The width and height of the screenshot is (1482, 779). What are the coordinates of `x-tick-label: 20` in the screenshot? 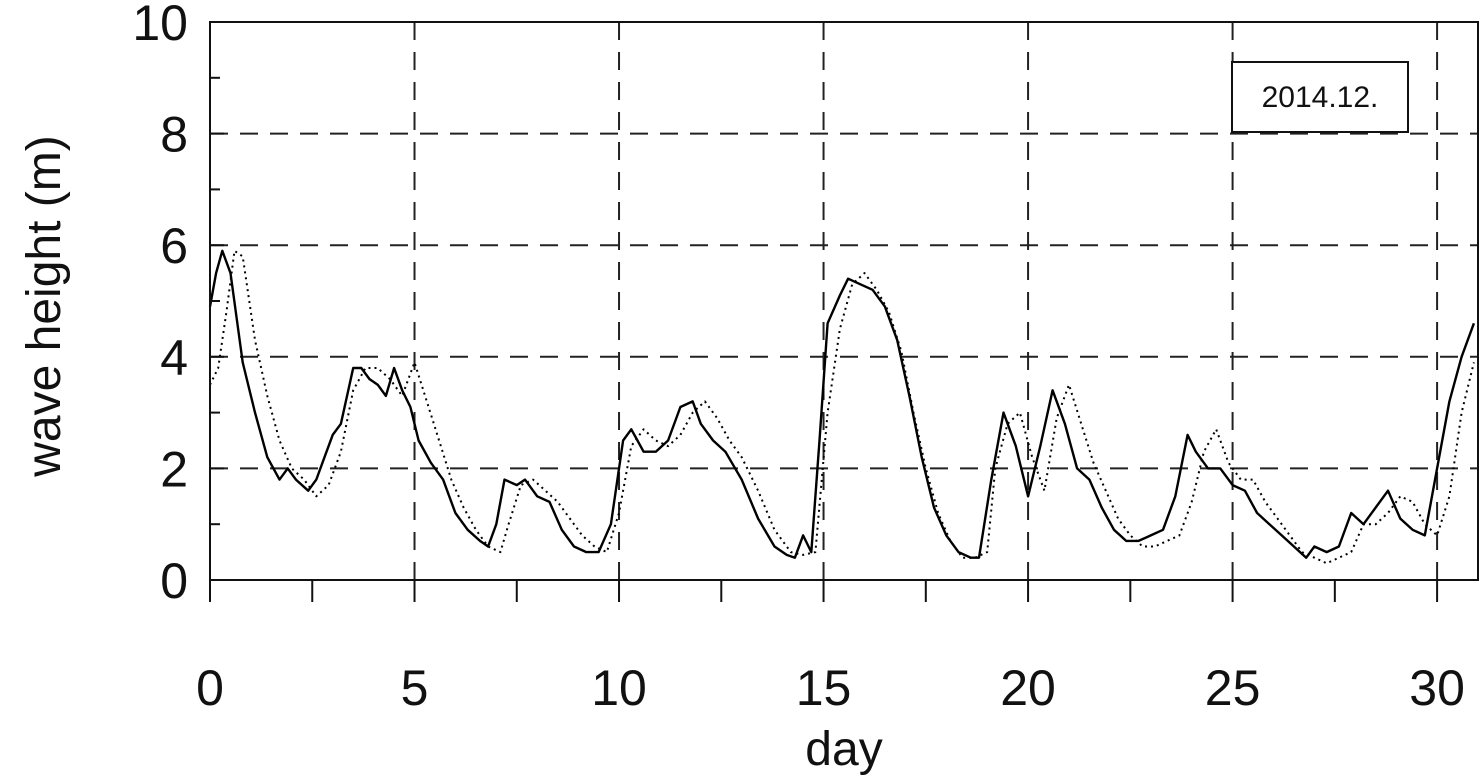 It's located at (1028, 688).